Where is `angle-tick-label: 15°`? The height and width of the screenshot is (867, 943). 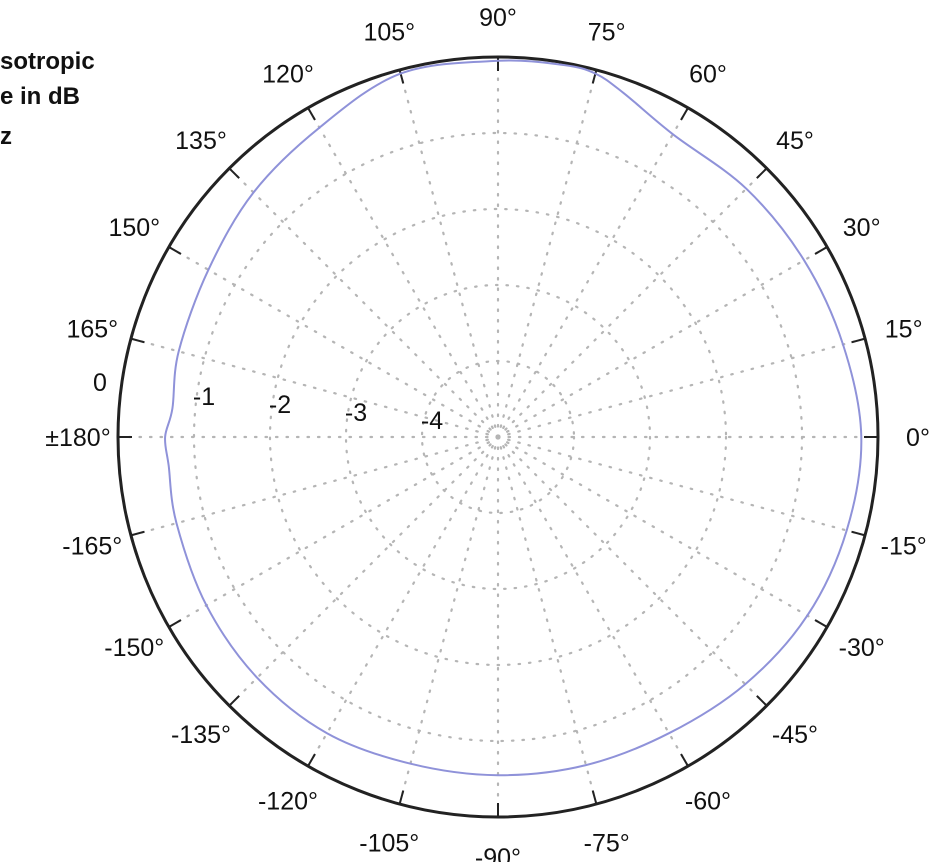 angle-tick-label: 15° is located at coordinates (904, 329).